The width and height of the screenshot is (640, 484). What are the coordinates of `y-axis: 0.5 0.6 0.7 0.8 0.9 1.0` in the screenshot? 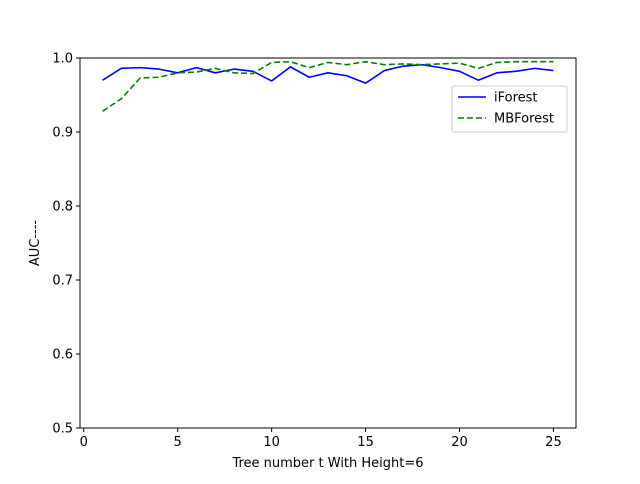 It's located at (66, 244).